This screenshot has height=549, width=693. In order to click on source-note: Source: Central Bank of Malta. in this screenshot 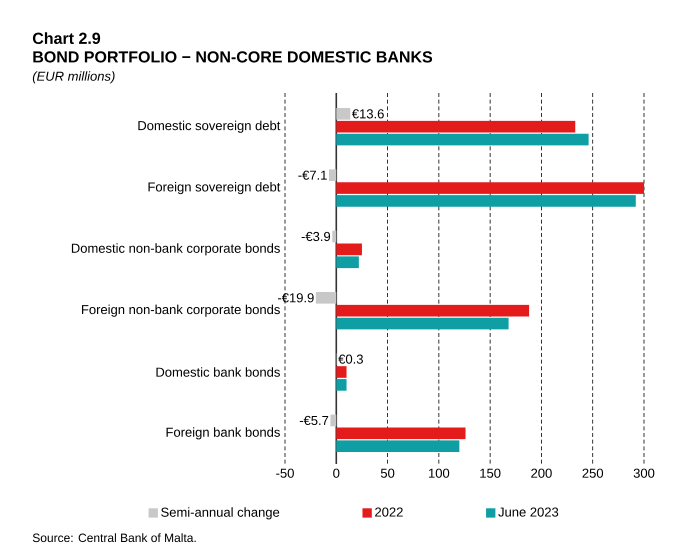, I will do `click(114, 537)`.